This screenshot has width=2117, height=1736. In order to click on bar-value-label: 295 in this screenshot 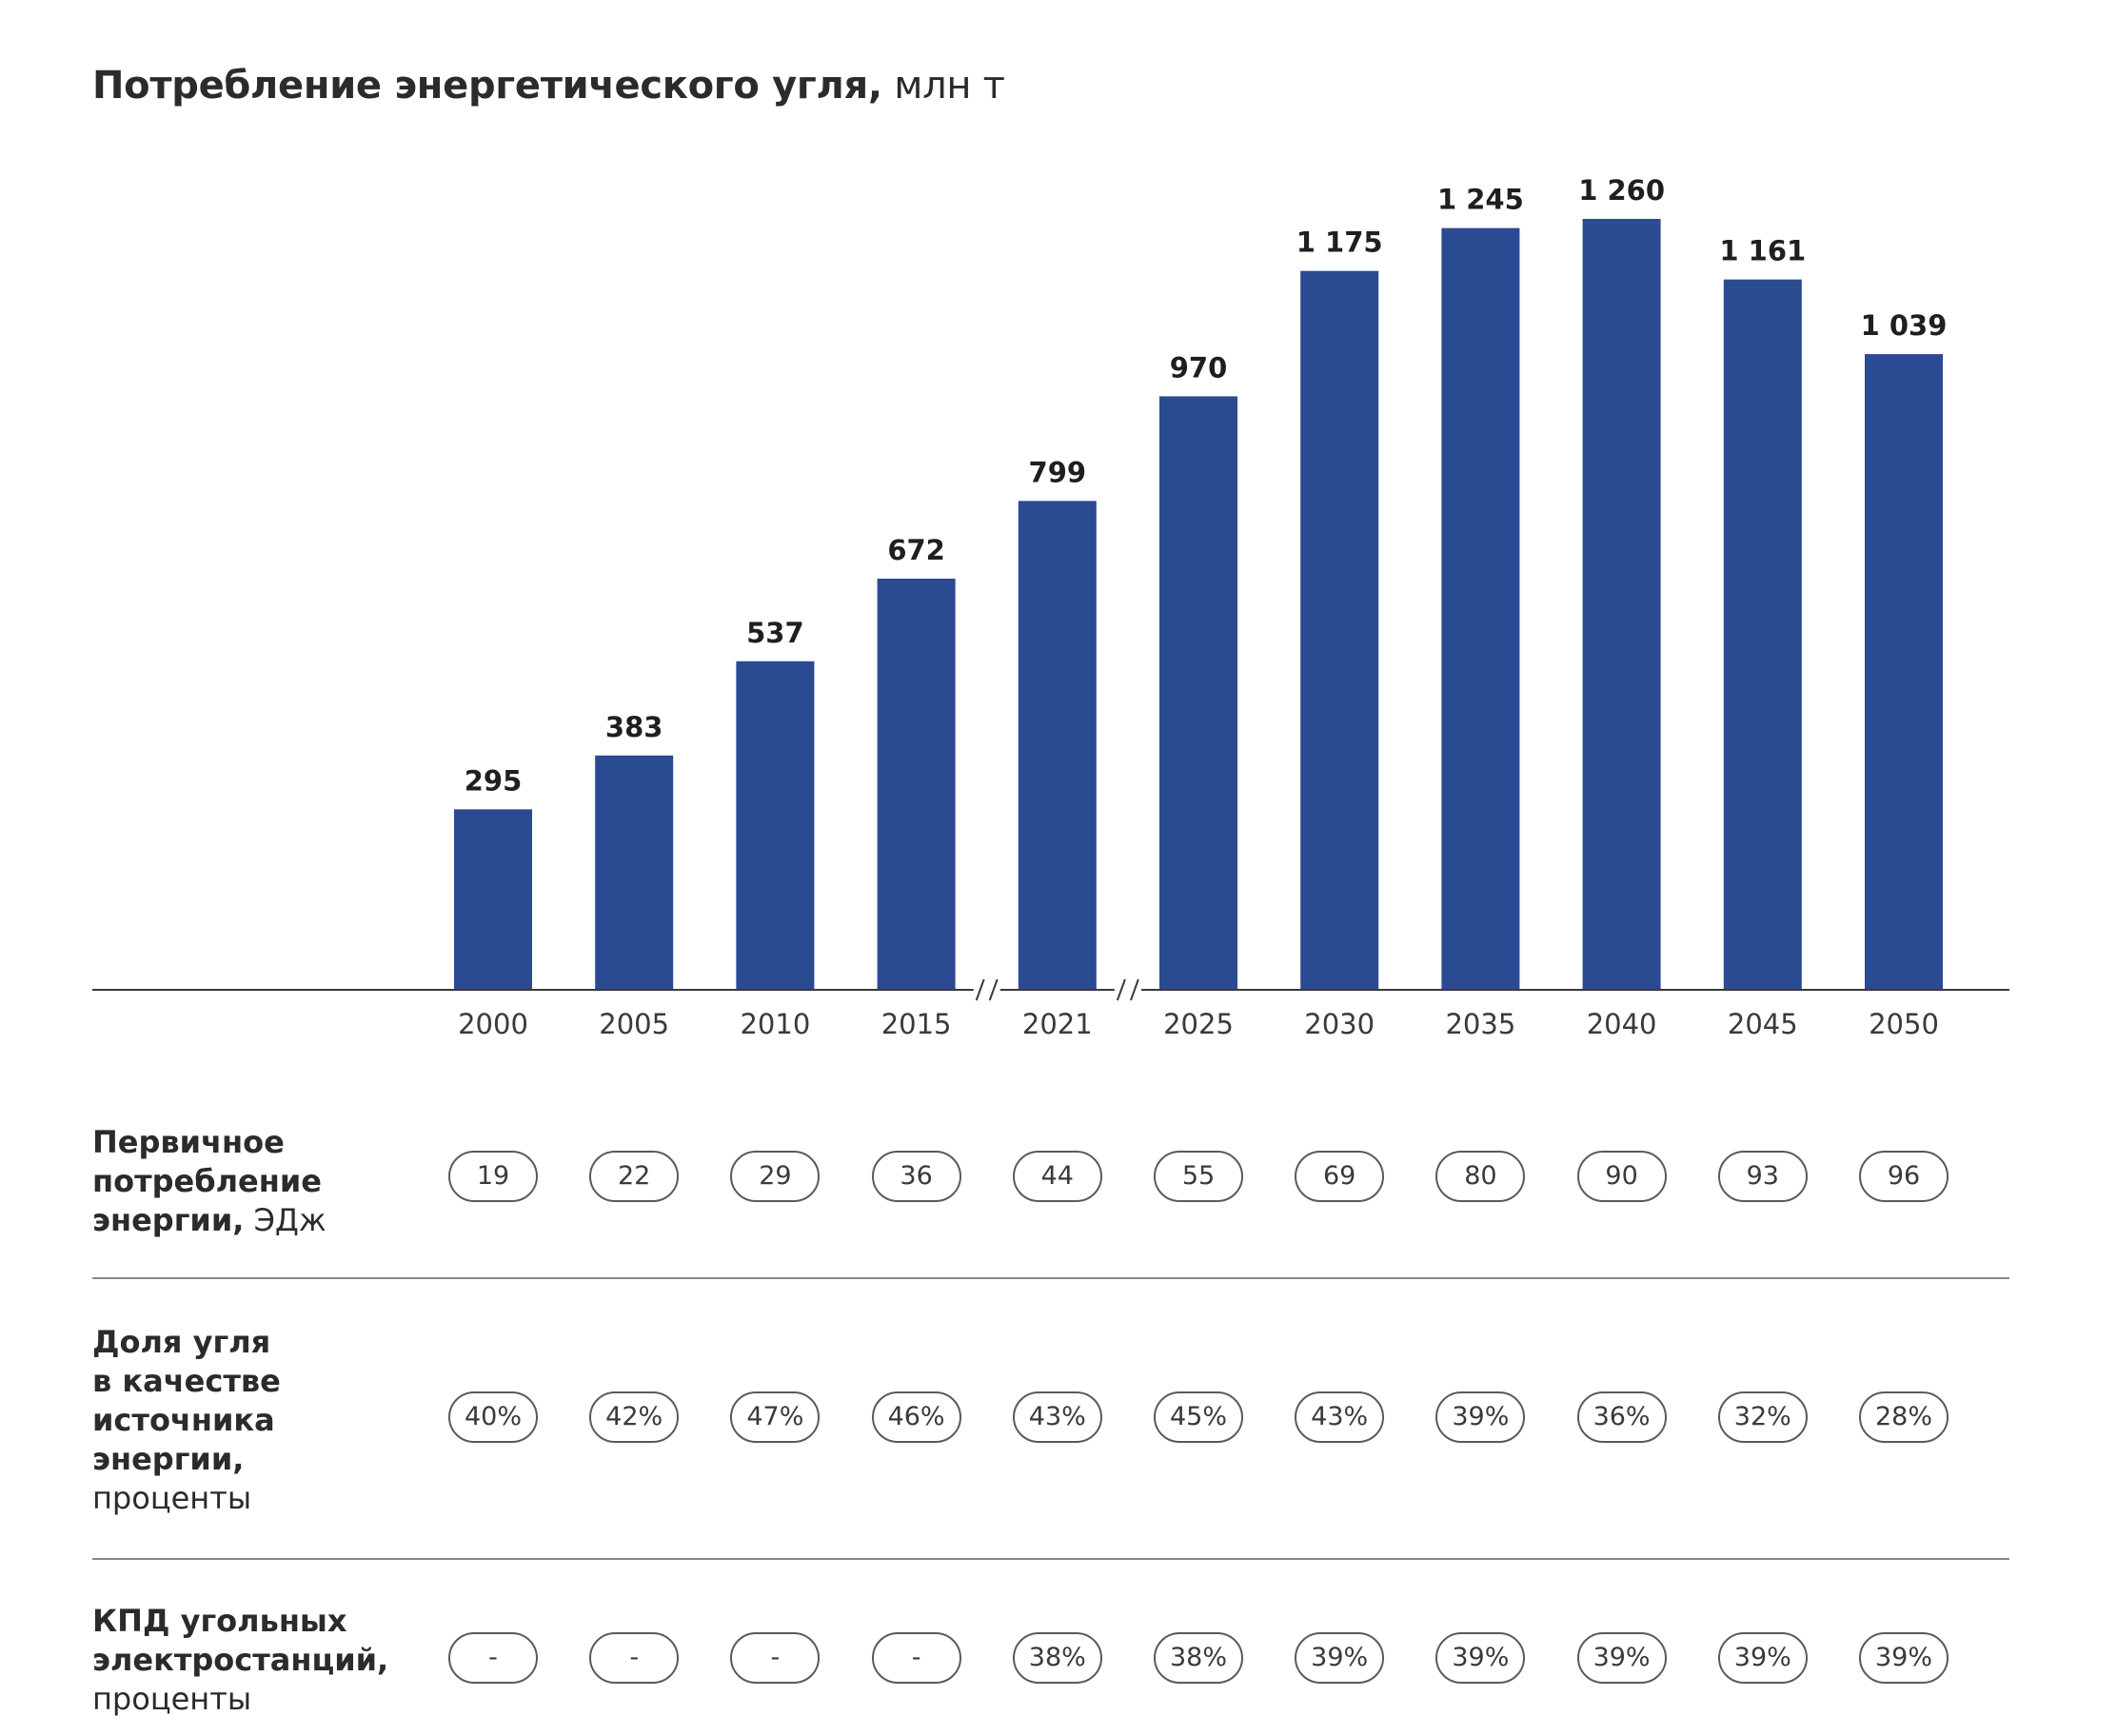, I will do `click(494, 780)`.